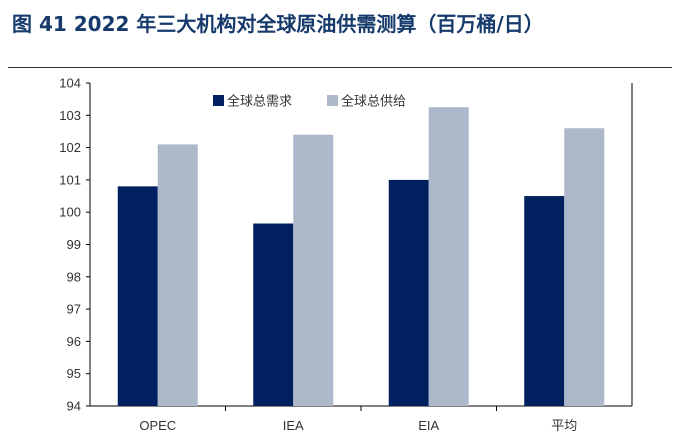 The height and width of the screenshot is (442, 688). What do you see at coordinates (157, 425) in the screenshot?
I see `x-tick-label: OPEC` at bounding box center [157, 425].